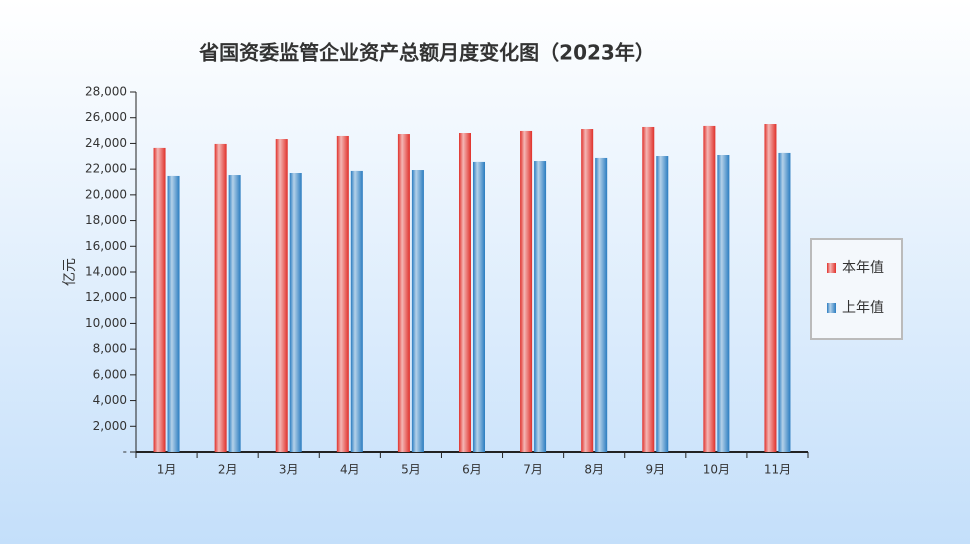  Describe the element at coordinates (716, 470) in the screenshot. I see `x-tick-label: 10月` at that location.